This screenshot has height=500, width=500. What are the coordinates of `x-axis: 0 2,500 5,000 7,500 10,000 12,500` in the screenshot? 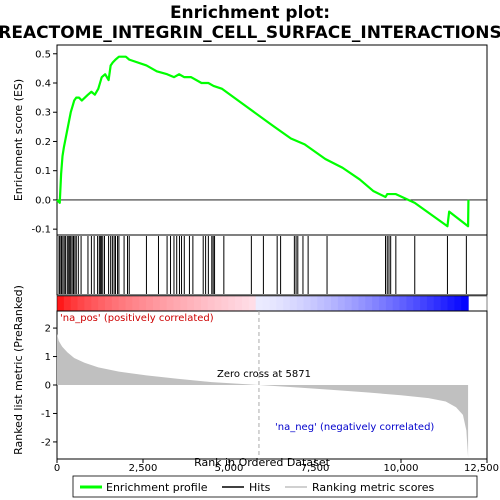 It's located at (276, 466).